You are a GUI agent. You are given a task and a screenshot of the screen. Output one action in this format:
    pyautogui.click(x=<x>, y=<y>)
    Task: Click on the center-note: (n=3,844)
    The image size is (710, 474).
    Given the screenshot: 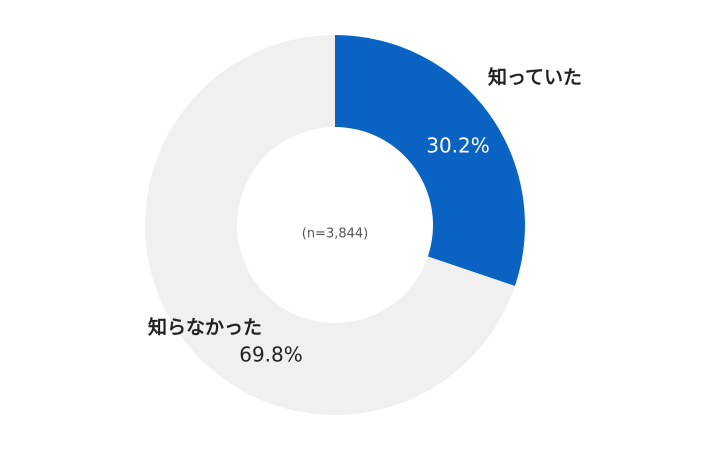 What is the action you would take?
    pyautogui.click(x=335, y=234)
    